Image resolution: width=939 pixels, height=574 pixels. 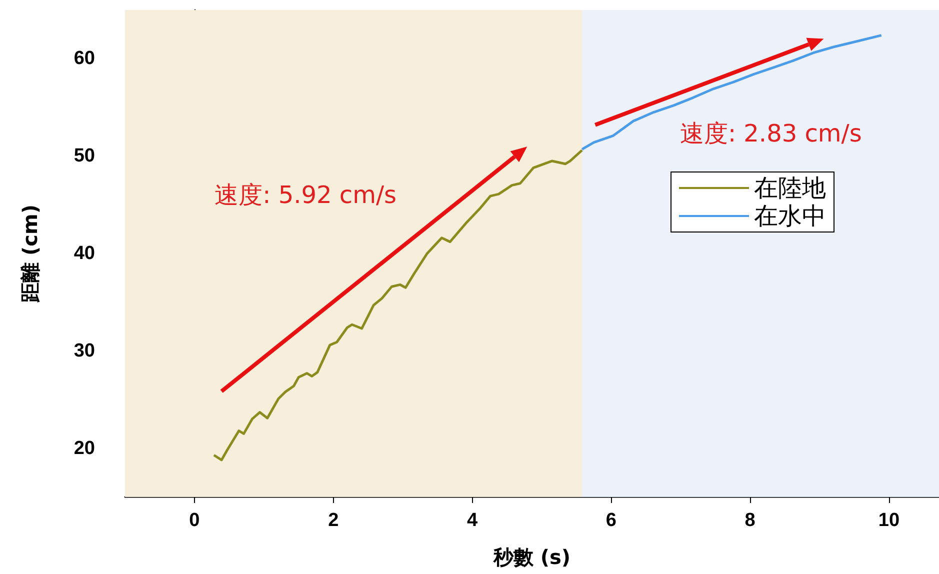 I want to click on y-axis-title: 距離 (cm), so click(x=30, y=254).